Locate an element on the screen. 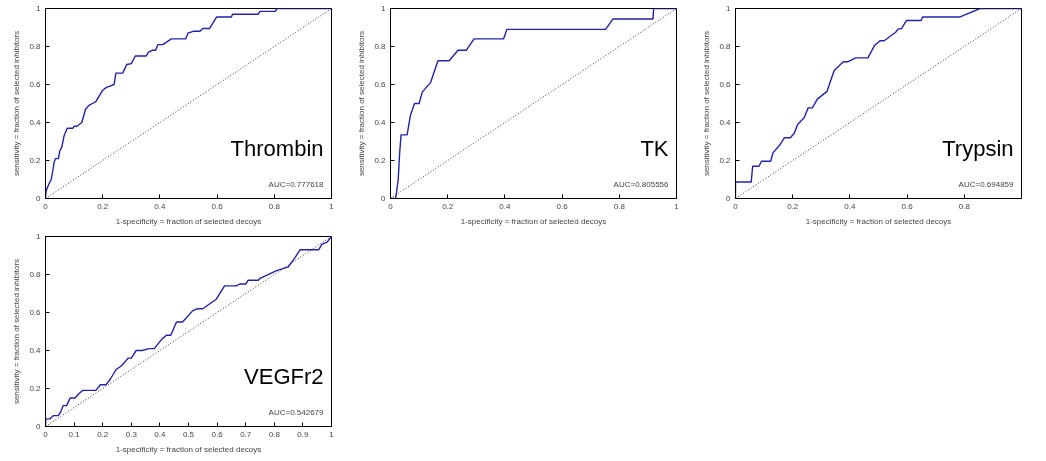 The width and height of the screenshot is (1046, 461). text: VEGFr2 is located at coordinates (284, 376).